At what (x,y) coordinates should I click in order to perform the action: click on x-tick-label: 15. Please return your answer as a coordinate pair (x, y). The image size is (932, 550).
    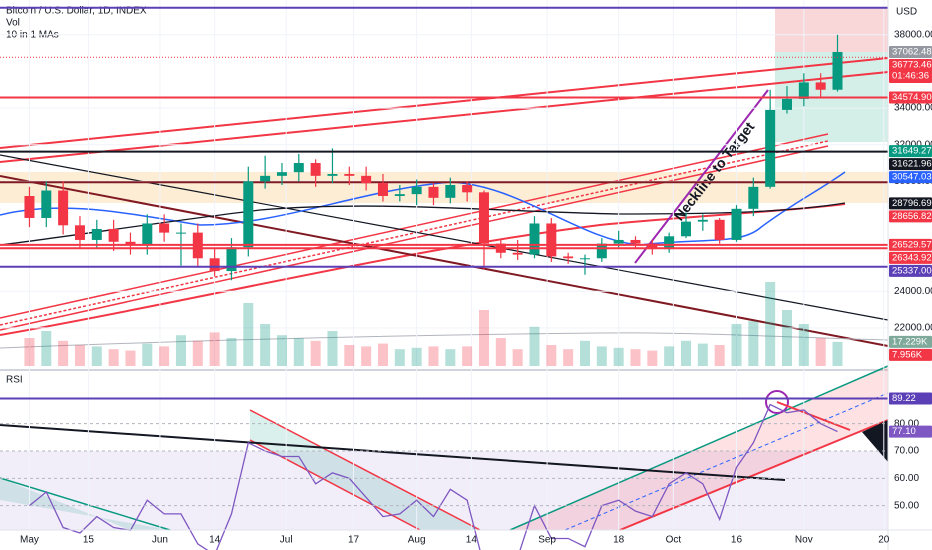
    Looking at the image, I should click on (89, 540).